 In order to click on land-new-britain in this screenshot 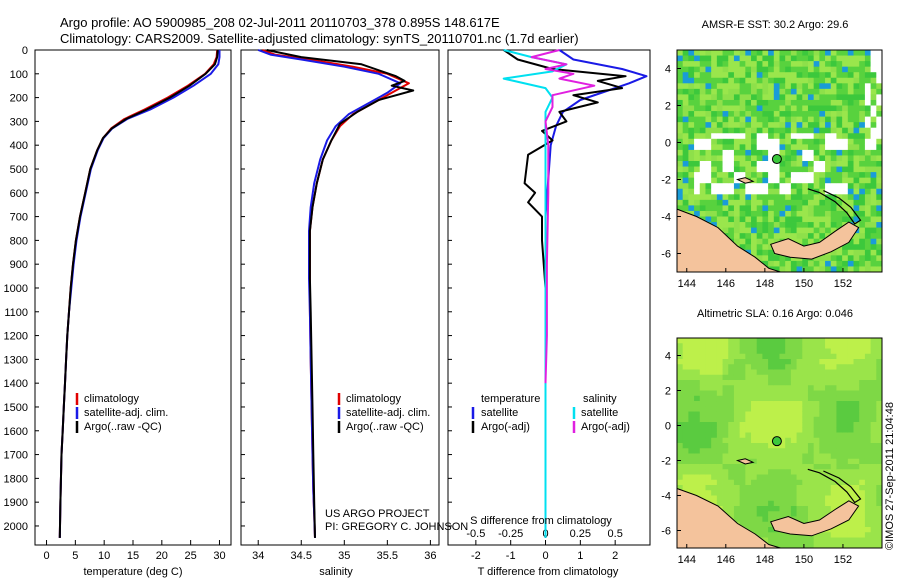, I will do `click(815, 240)`.